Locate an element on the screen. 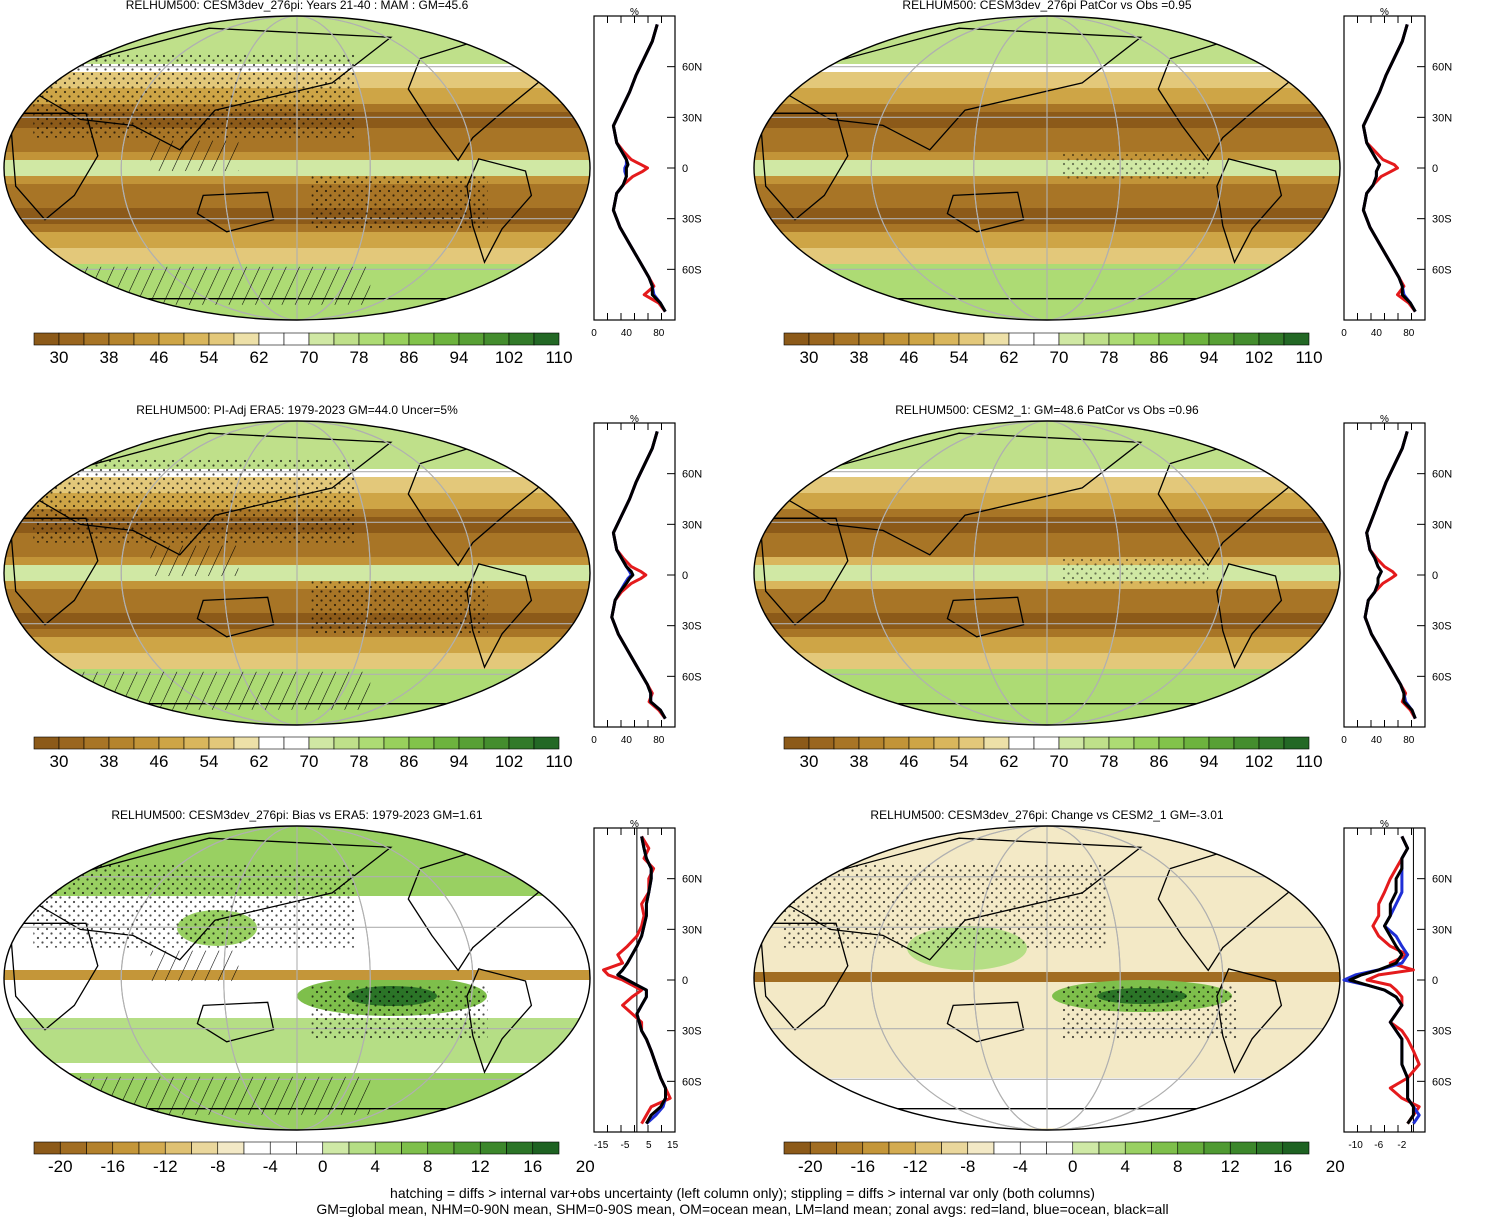 The height and width of the screenshot is (1218, 1485). colorbar-tick-label: 8 is located at coordinates (427, 1166).